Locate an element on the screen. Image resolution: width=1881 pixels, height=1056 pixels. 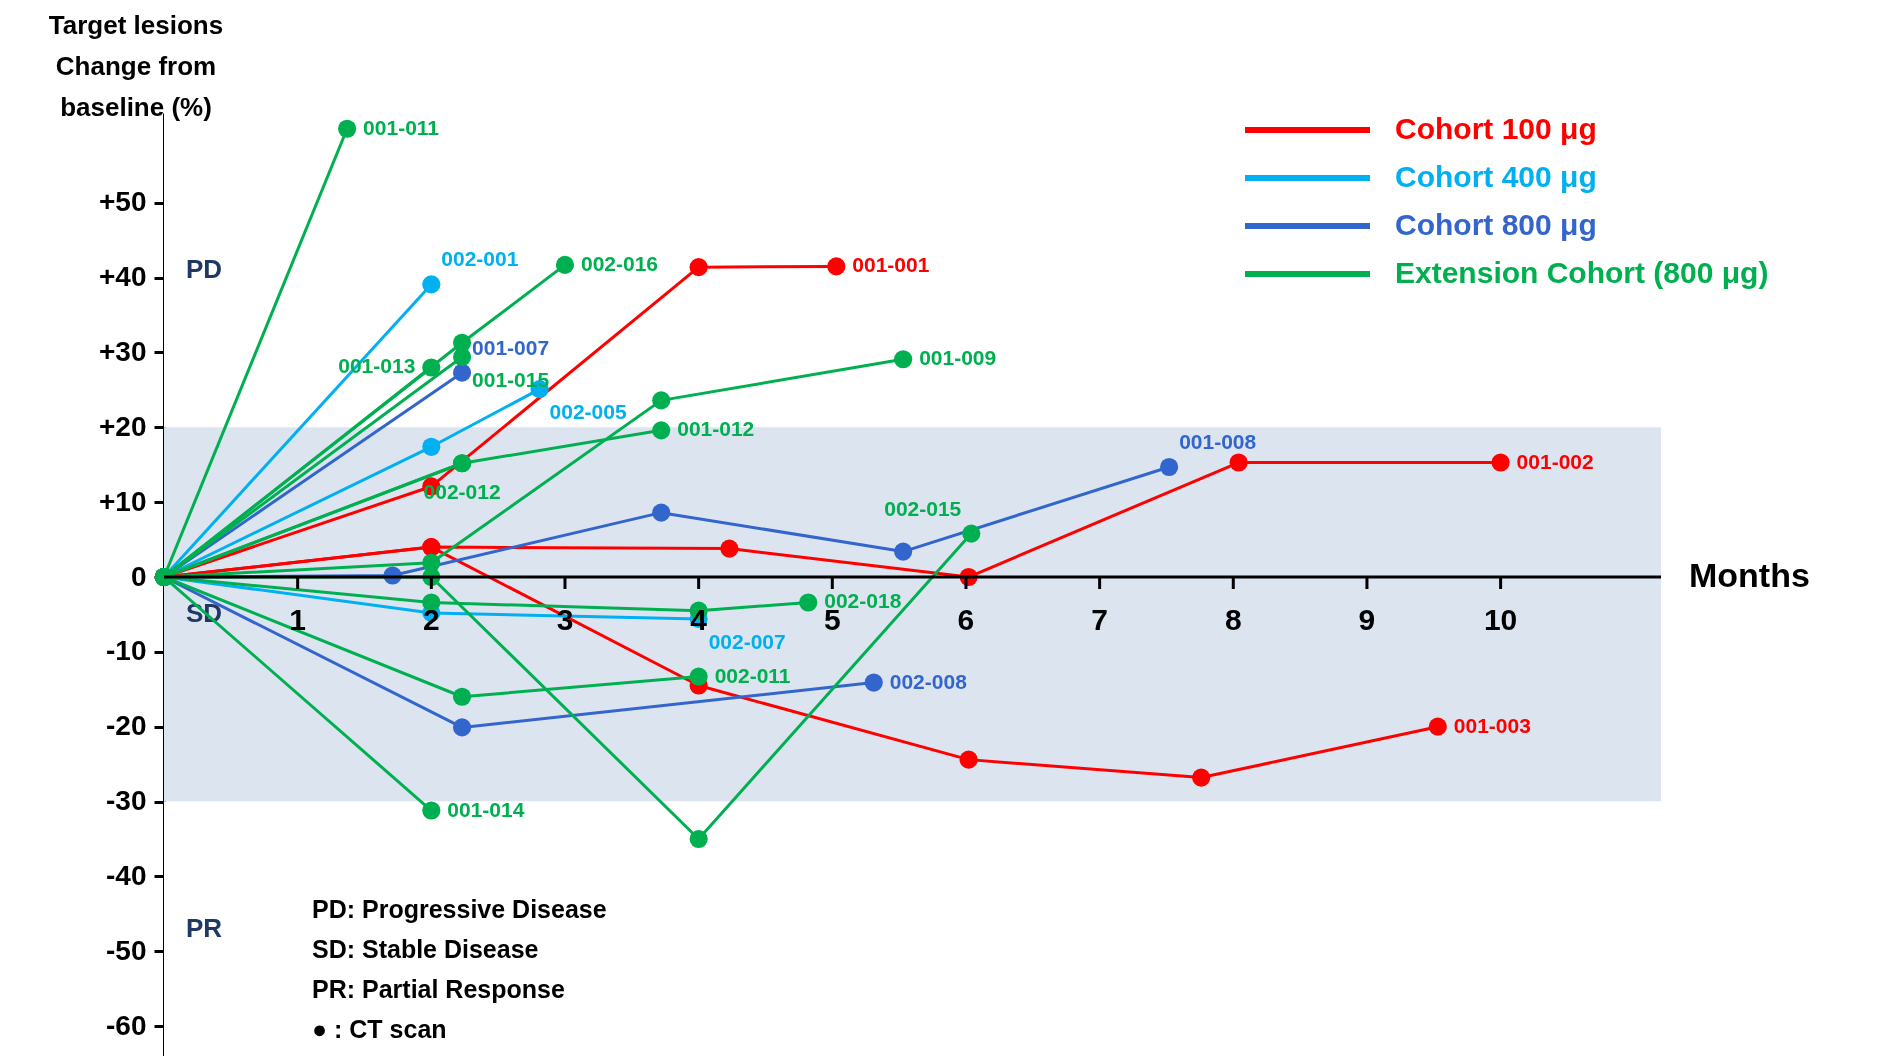
y-axis-title: Target lesions Change from baseline (%) is located at coordinates (136, 66).